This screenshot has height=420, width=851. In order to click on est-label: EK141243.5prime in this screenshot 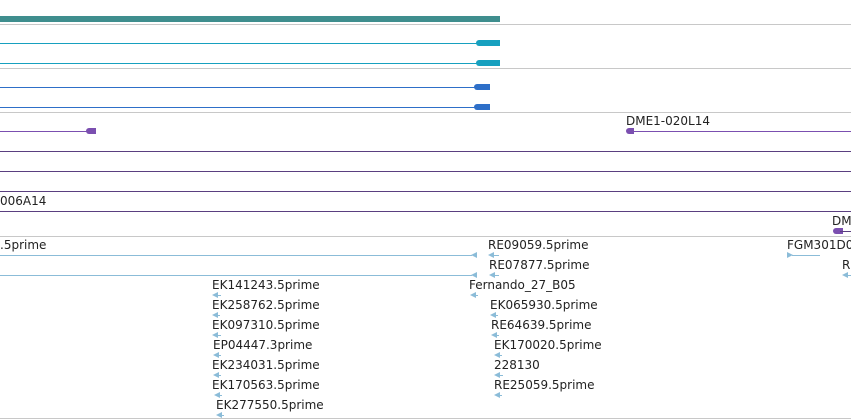, I will do `click(266, 285)`.